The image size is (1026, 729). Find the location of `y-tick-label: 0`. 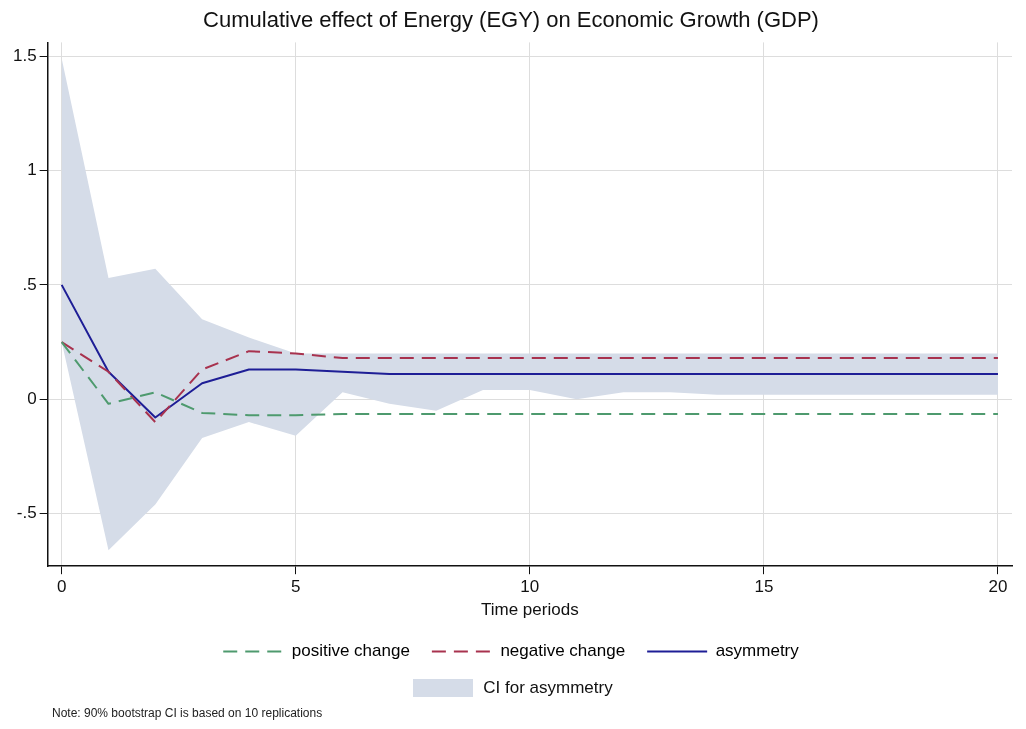

y-tick-label: 0 is located at coordinates (32, 398).